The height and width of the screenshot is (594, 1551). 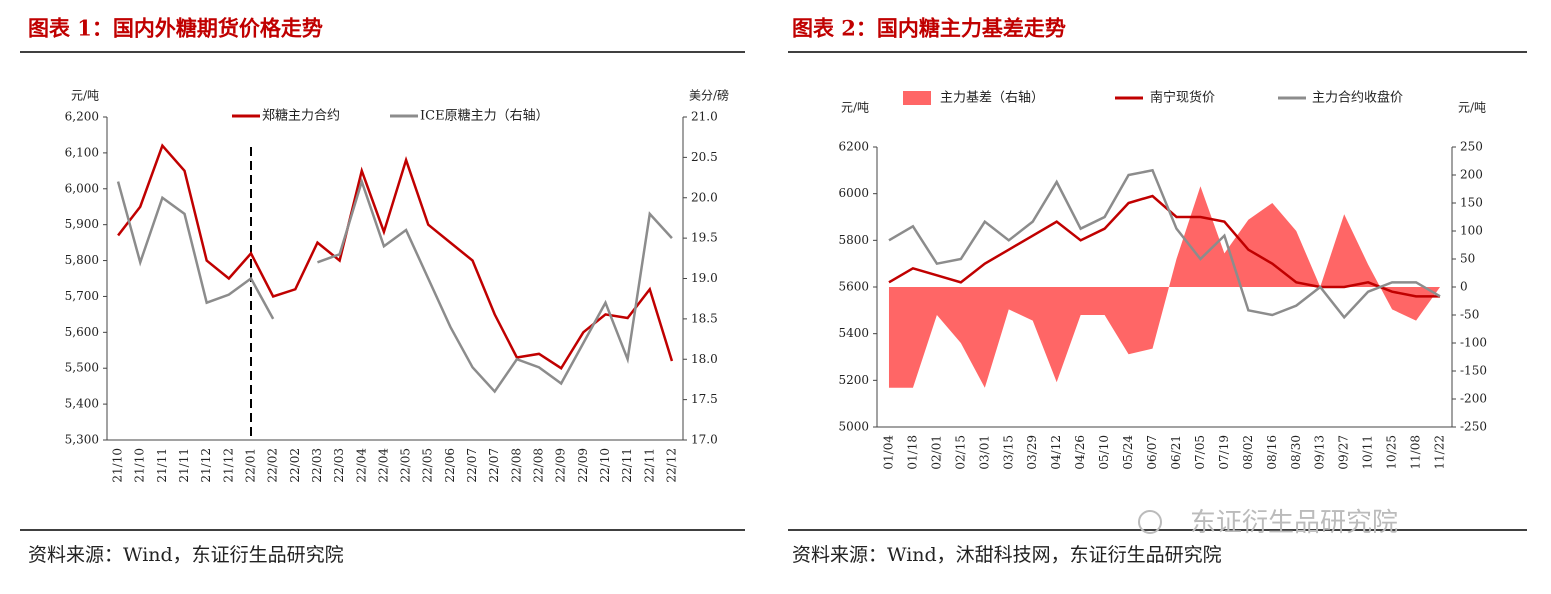 What do you see at coordinates (82, 224) in the screenshot?
I see `y-tick-label: 5,900` at bounding box center [82, 224].